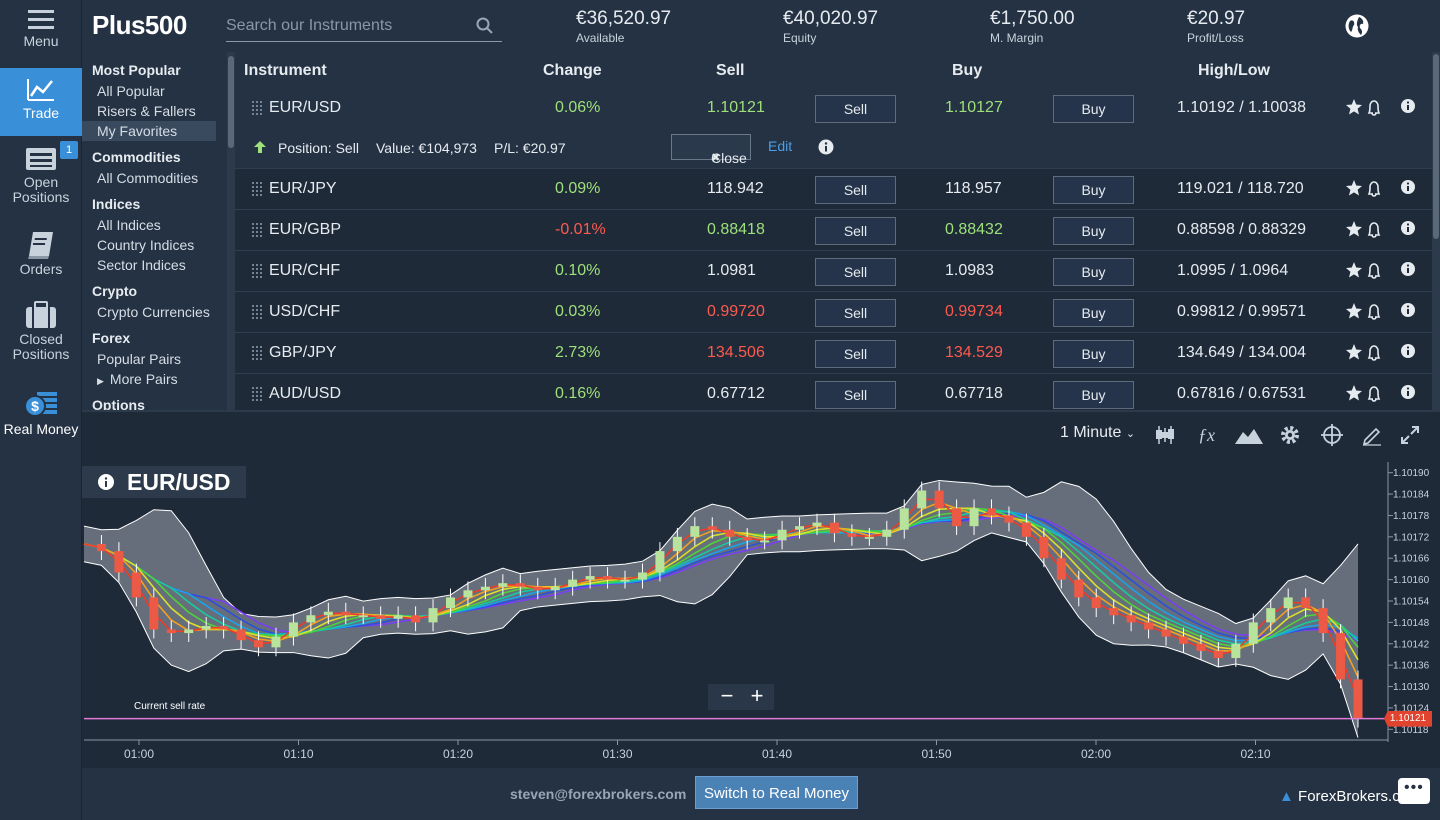 The image size is (1440, 820). Describe the element at coordinates (41, 28) in the screenshot. I see `menu-button: Menu` at that location.